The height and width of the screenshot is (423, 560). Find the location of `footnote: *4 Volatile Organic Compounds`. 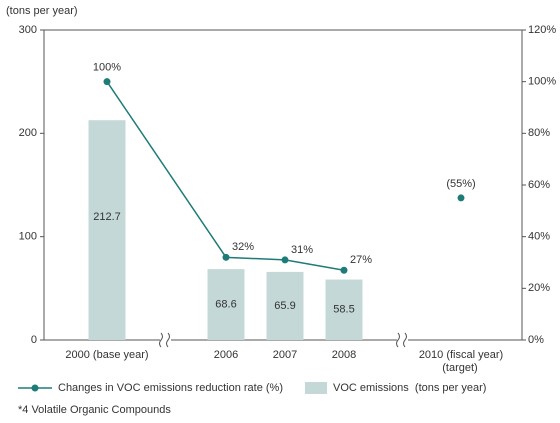

footnote: *4 Volatile Organic Compounds is located at coordinates (94, 410).